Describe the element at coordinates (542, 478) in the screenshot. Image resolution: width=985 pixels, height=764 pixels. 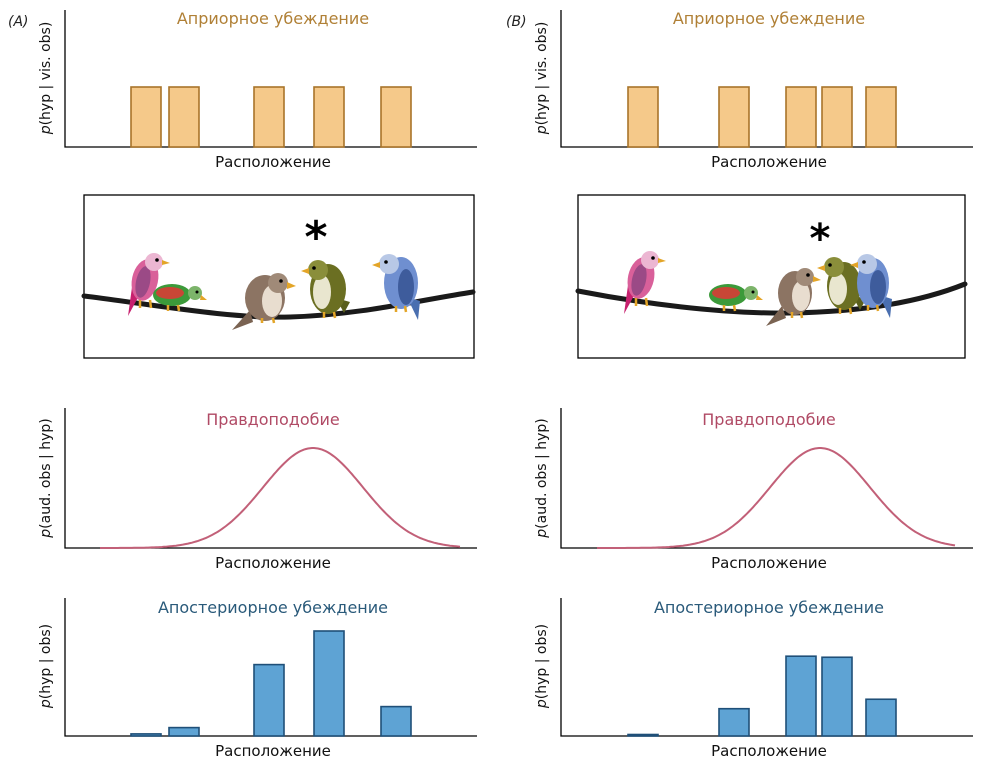
I see `likelihood-ylabel-b: p(aud. obs | hyp)` at that location.